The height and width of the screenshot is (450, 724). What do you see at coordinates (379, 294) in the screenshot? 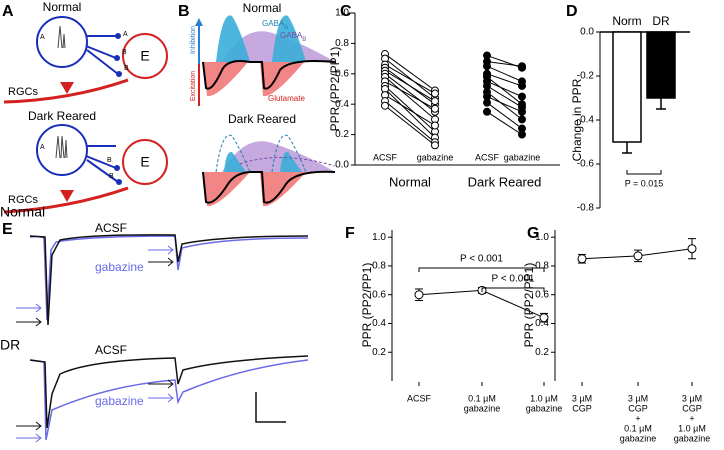
I see `y-tick-label: 0.6` at bounding box center [379, 294].